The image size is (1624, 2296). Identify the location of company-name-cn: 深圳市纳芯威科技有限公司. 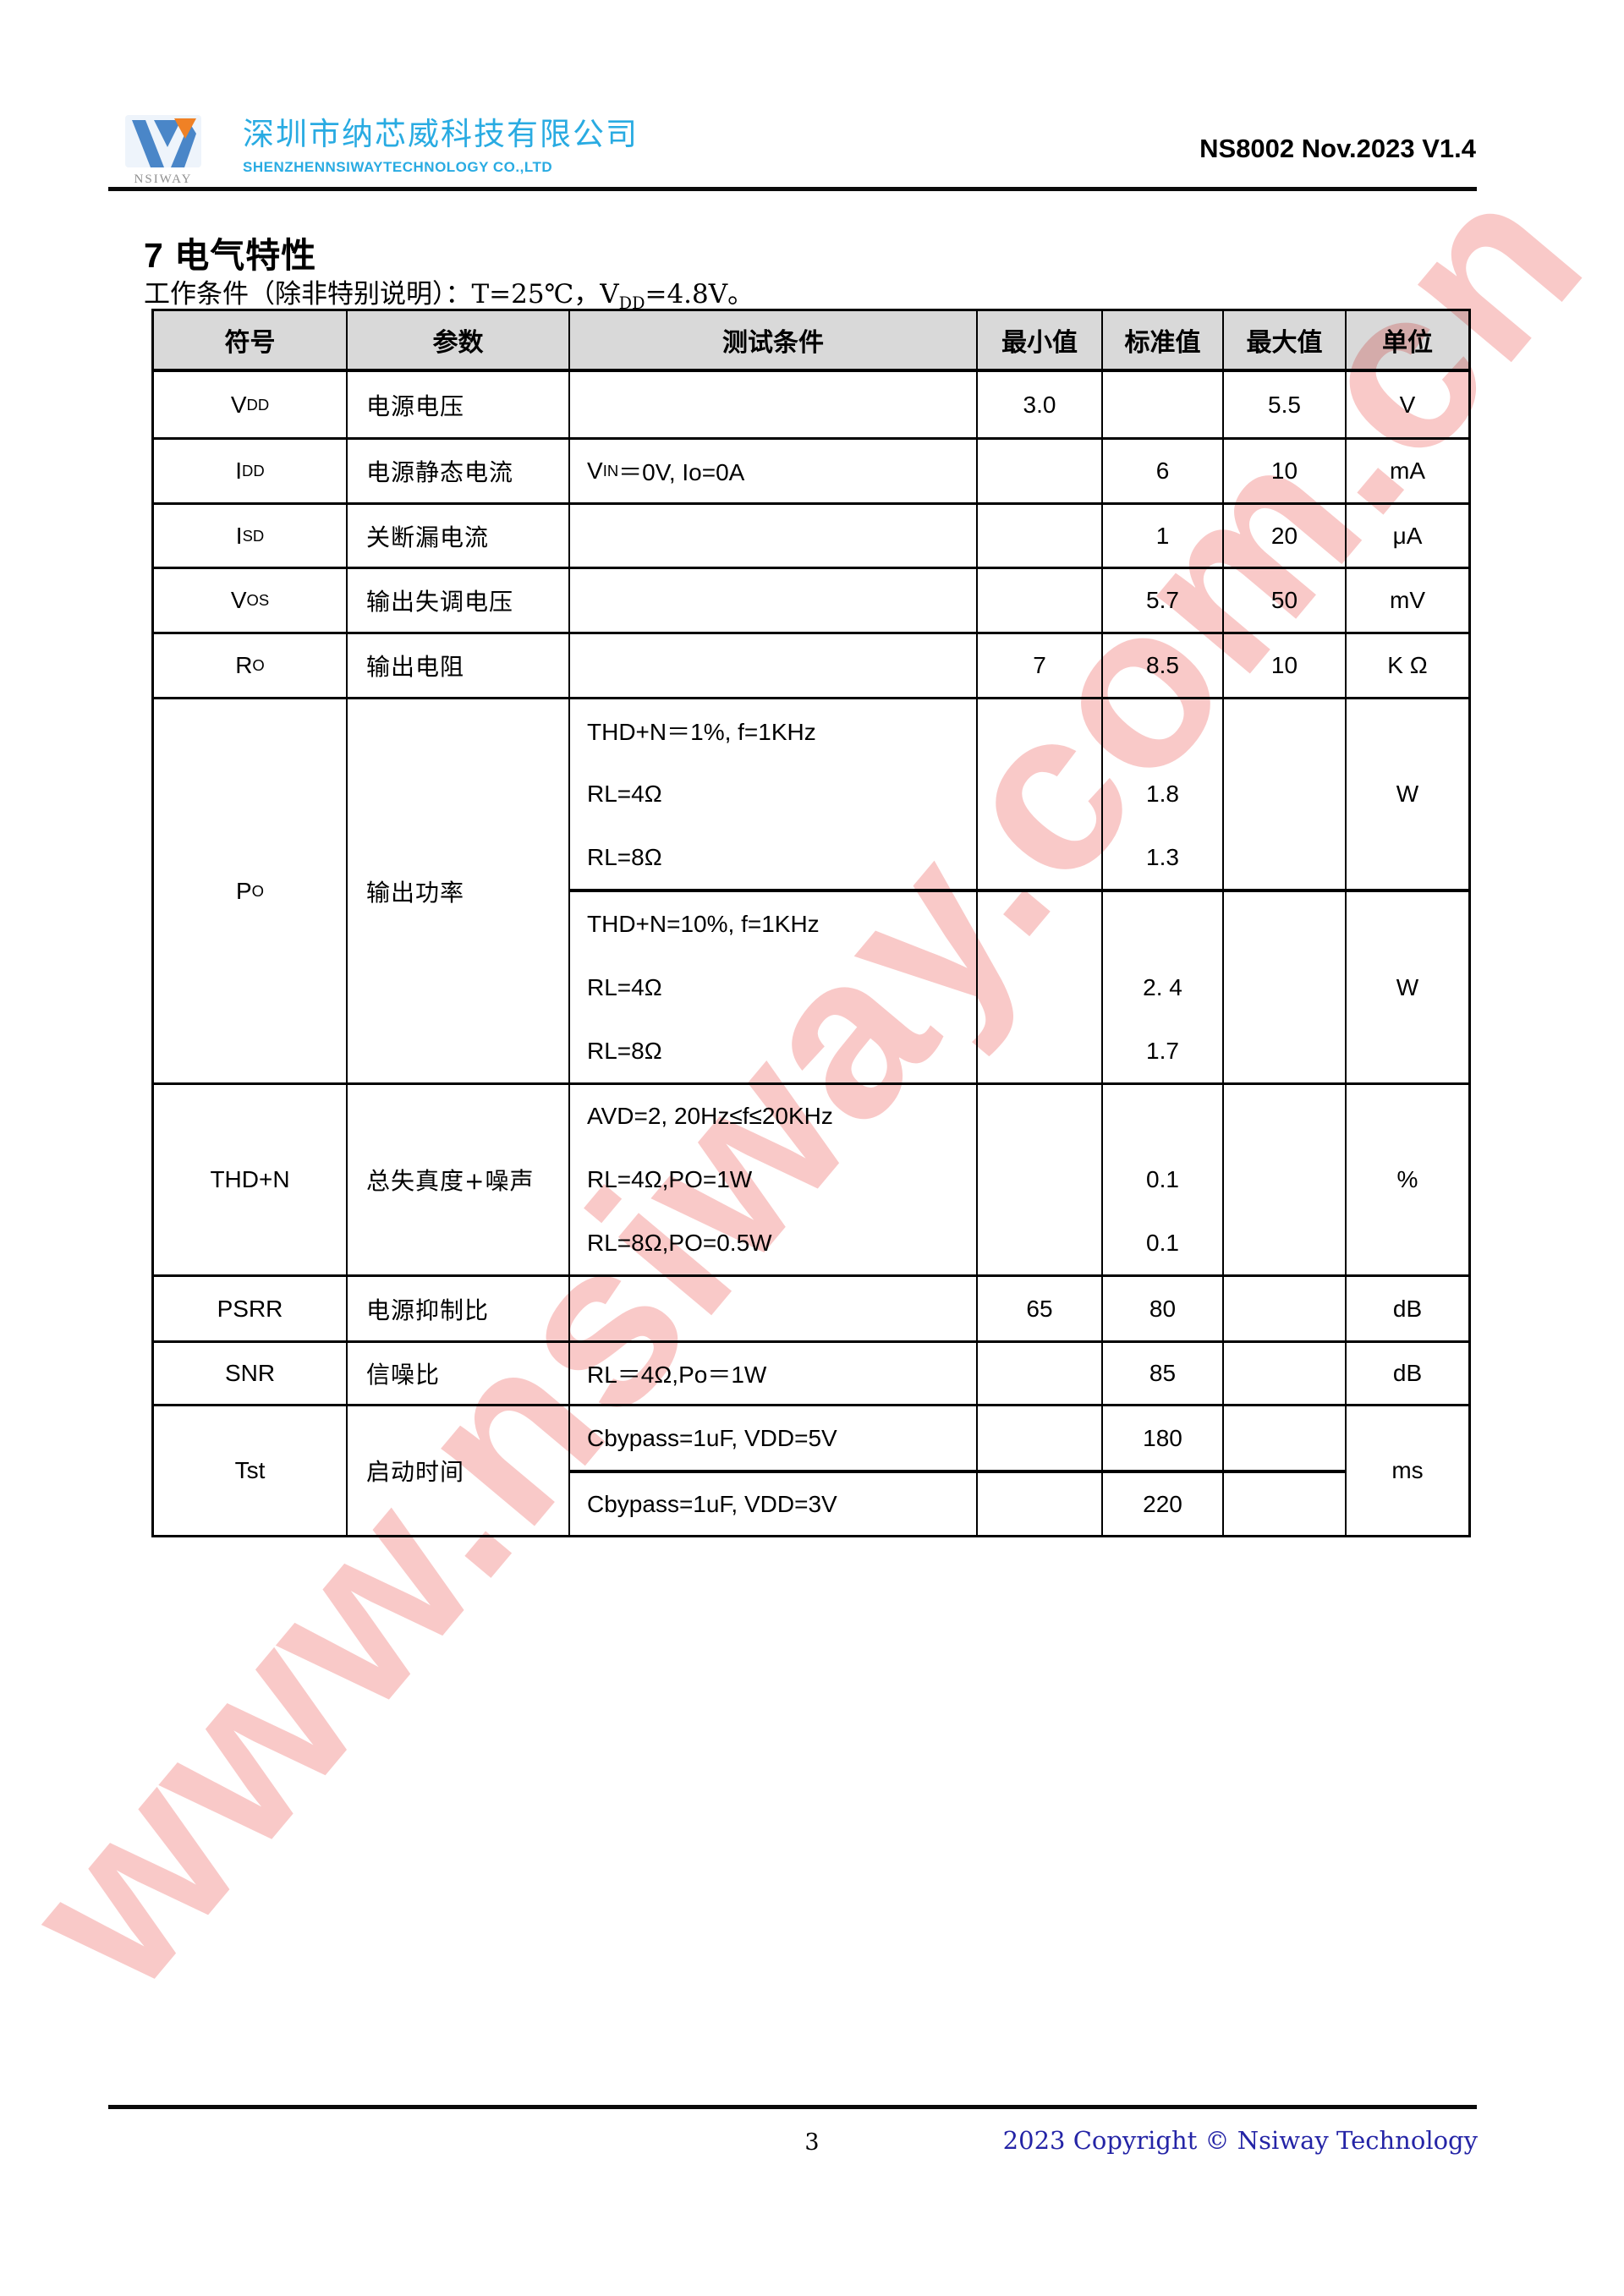
(441, 134).